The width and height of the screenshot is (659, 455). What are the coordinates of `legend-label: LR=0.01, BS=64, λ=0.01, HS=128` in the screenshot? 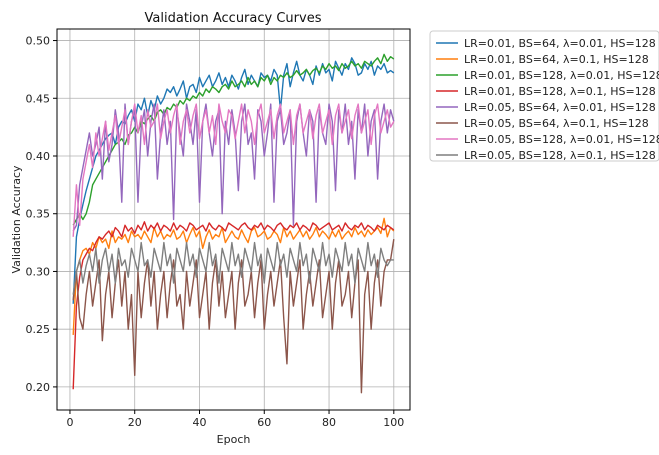 It's located at (560, 43).